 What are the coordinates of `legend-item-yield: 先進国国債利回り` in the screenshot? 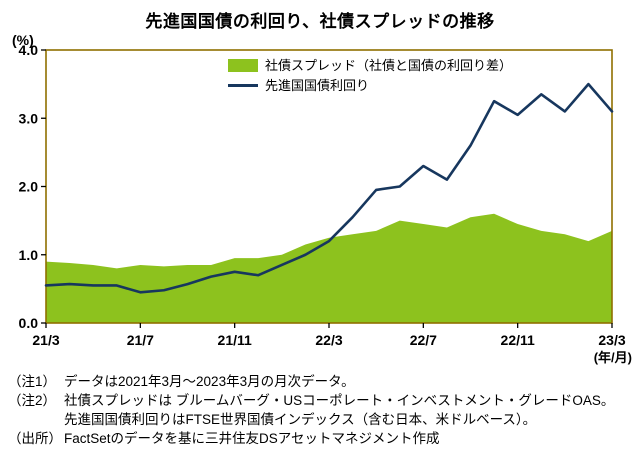 It's located at (370, 85).